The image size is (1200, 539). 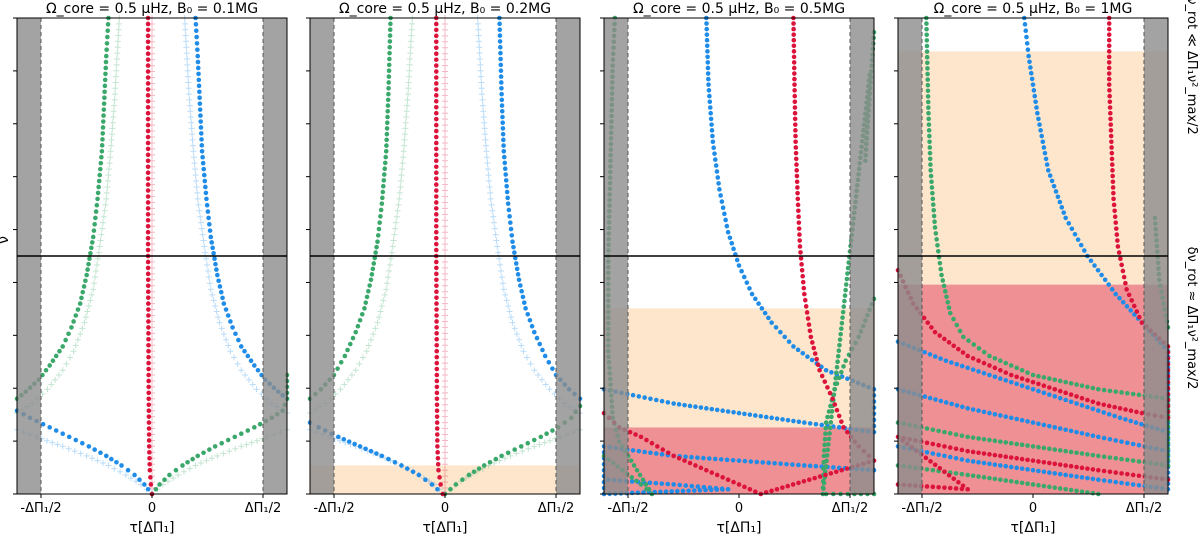 I want to click on series-m-zero-dot, so click(x=439, y=256).